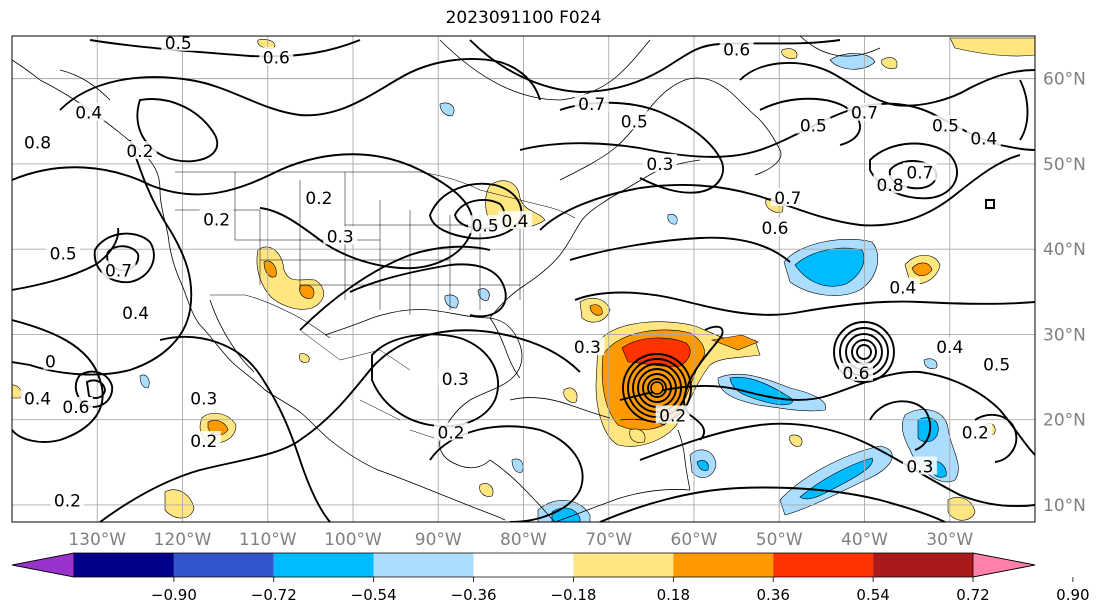 Image resolution: width=1105 pixels, height=615 pixels. Describe the element at coordinates (890, 186) in the screenshot. I see `contour-label: 0.8` at that location.